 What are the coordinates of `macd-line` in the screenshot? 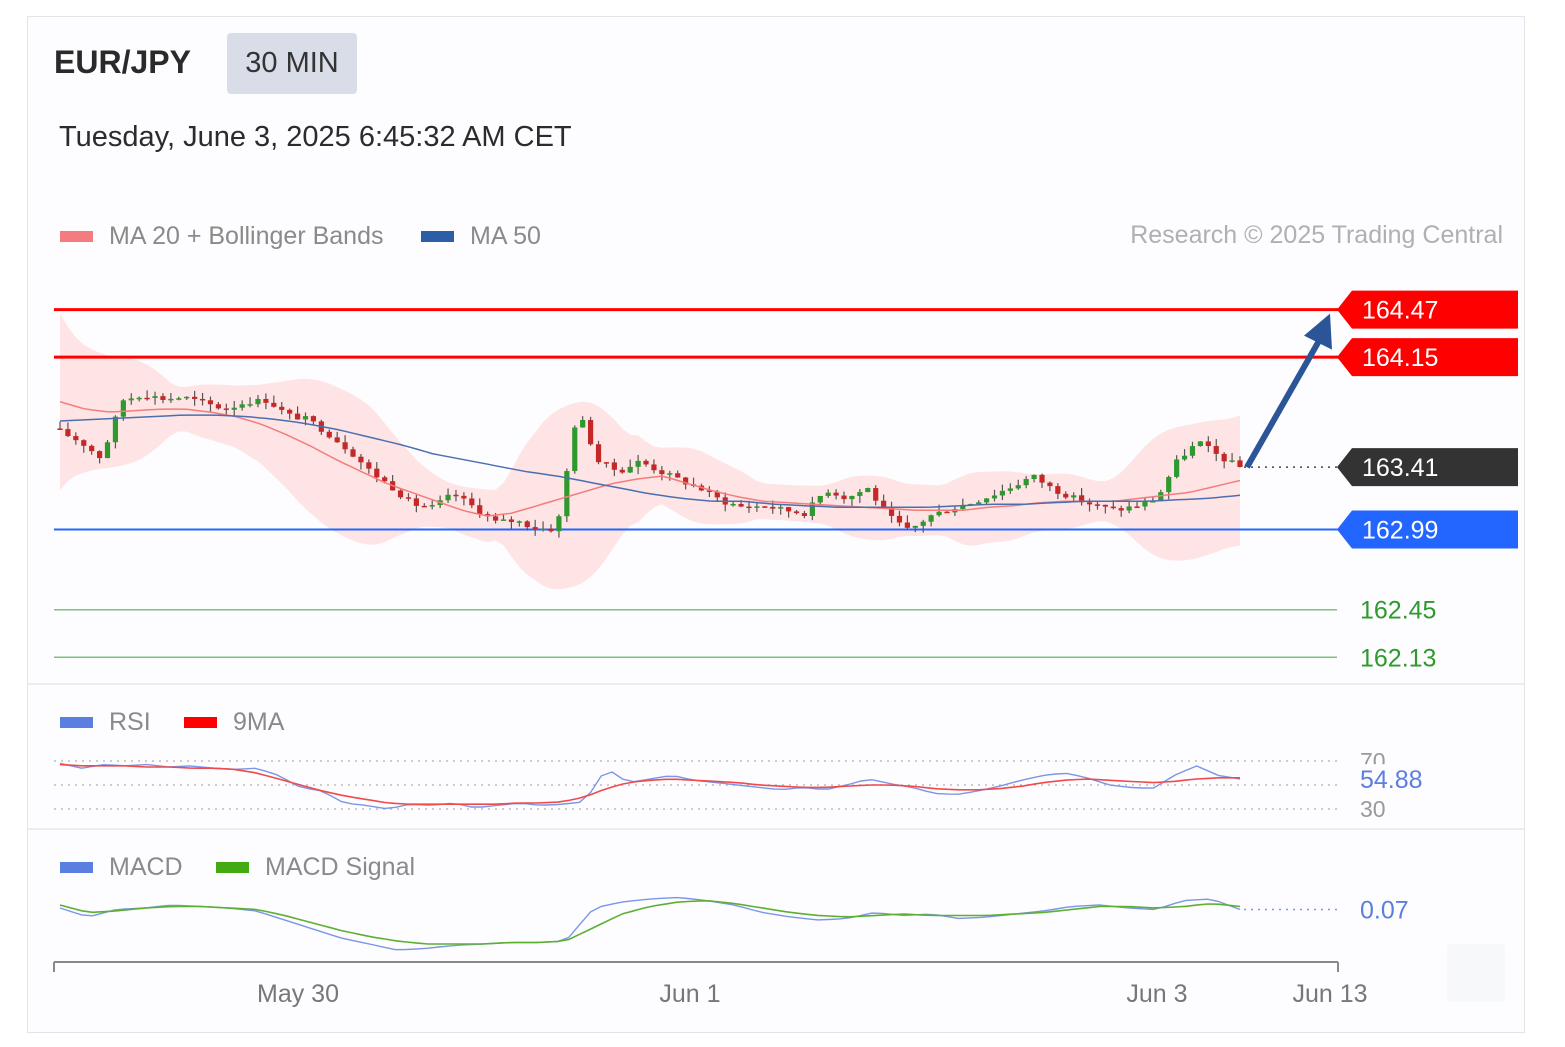 It's located at (650, 923).